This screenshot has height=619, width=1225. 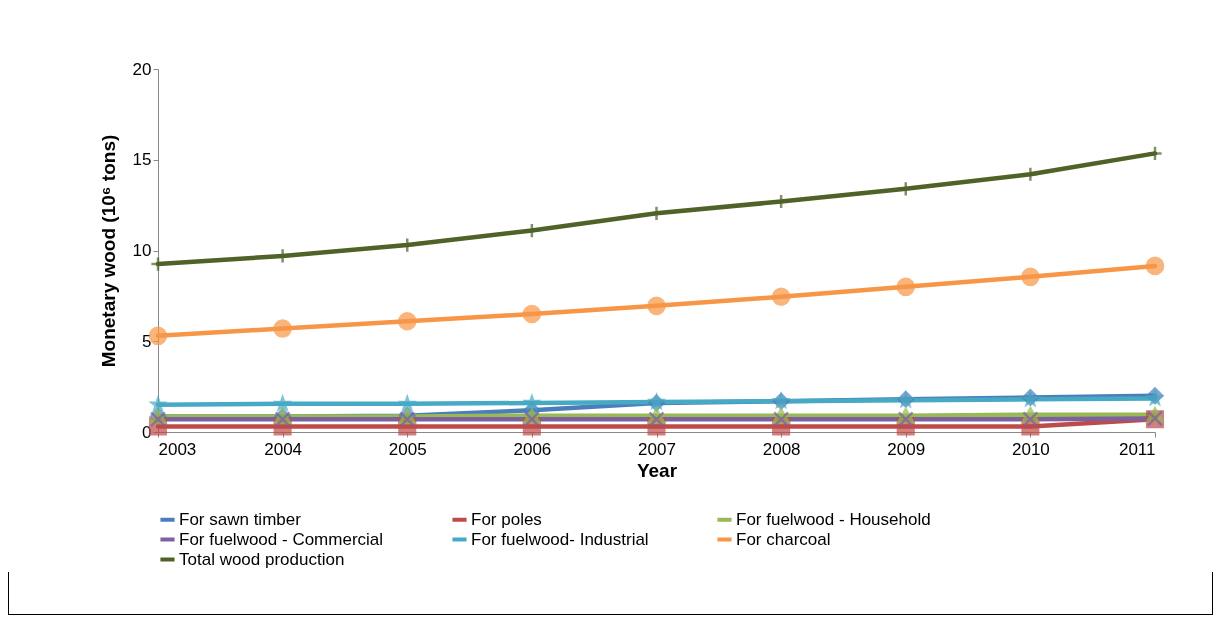 What do you see at coordinates (506, 519) in the screenshot?
I see `legend-label: For poles` at bounding box center [506, 519].